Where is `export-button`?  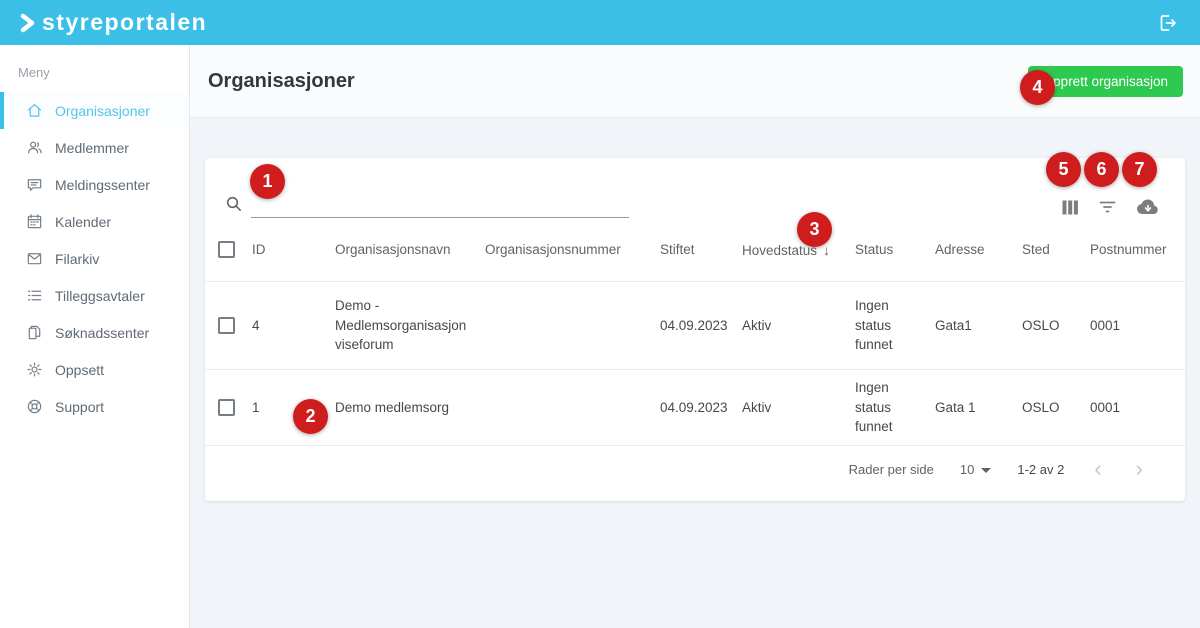
export-button is located at coordinates (1148, 207).